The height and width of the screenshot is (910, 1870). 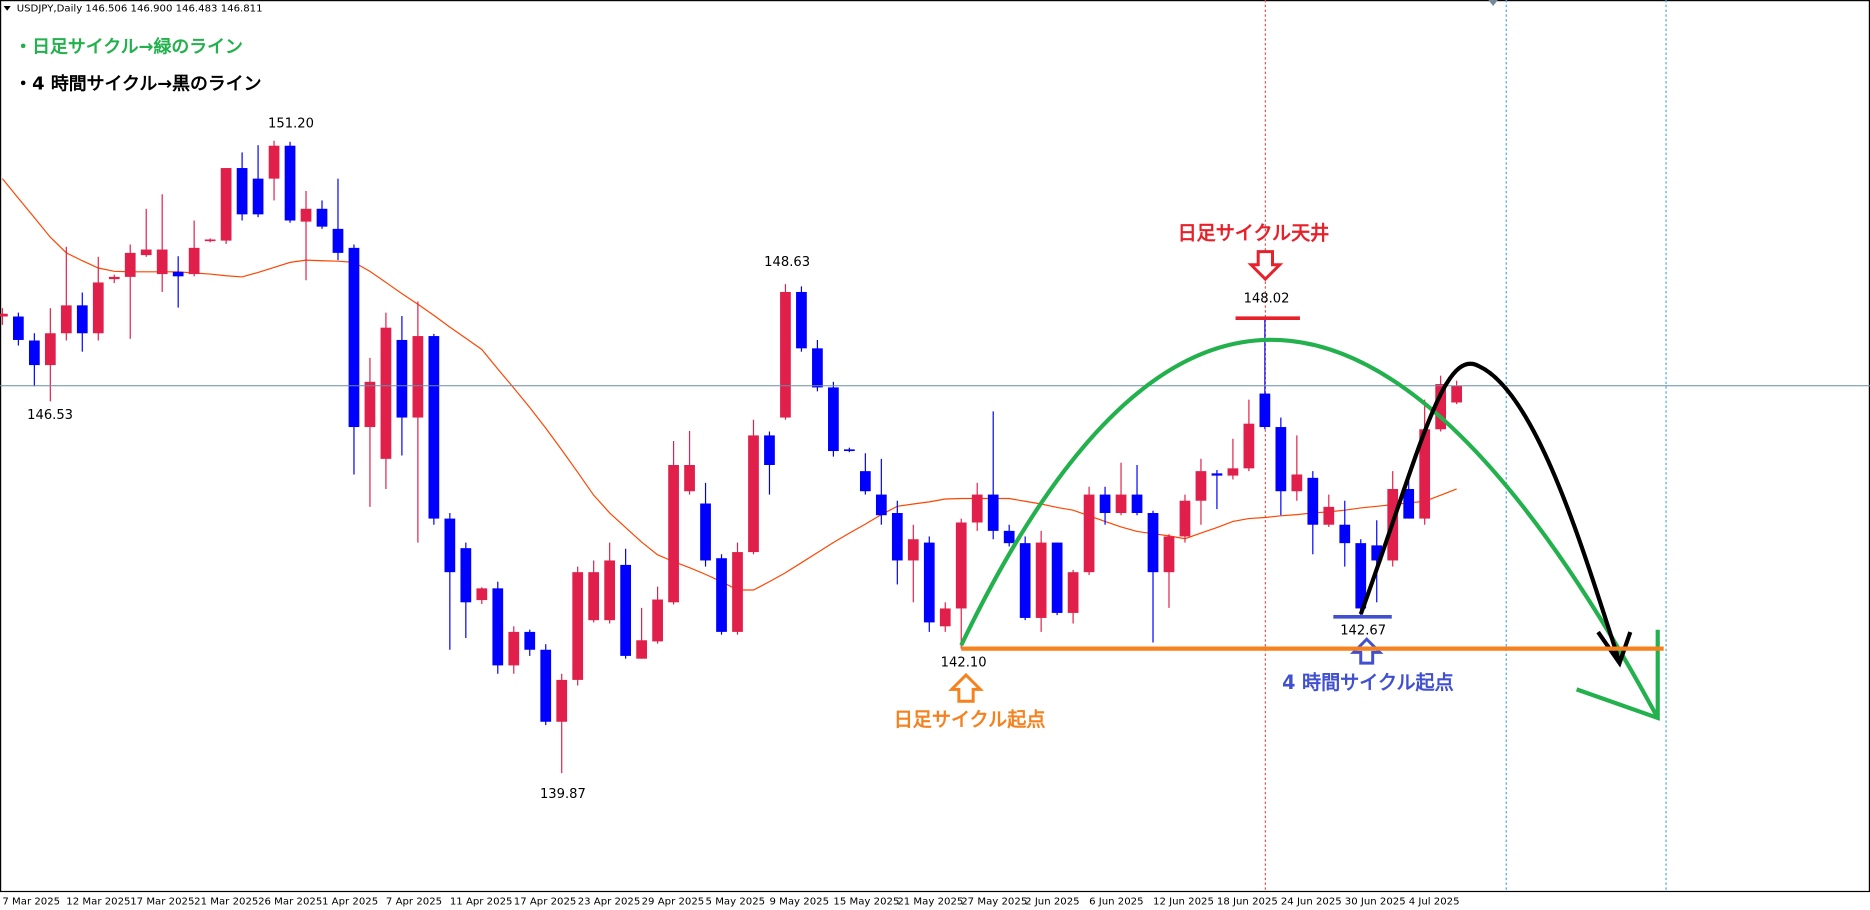 What do you see at coordinates (1116, 902) in the screenshot?
I see `x-tick-label: 6 Jun 2025` at bounding box center [1116, 902].